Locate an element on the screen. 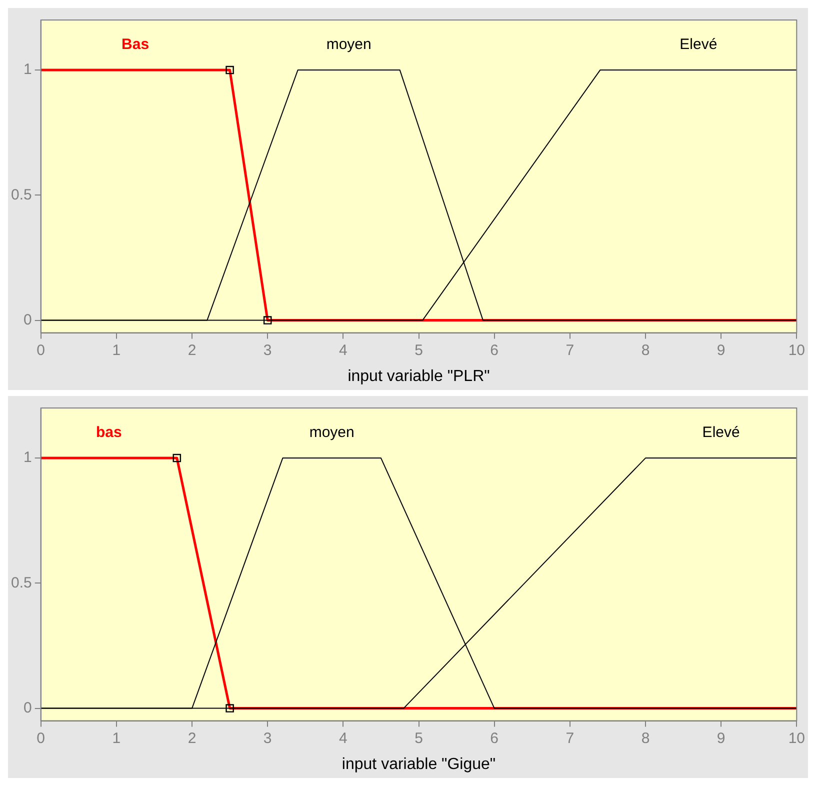 The width and height of the screenshot is (816, 785). series-label: Bas is located at coordinates (136, 45).